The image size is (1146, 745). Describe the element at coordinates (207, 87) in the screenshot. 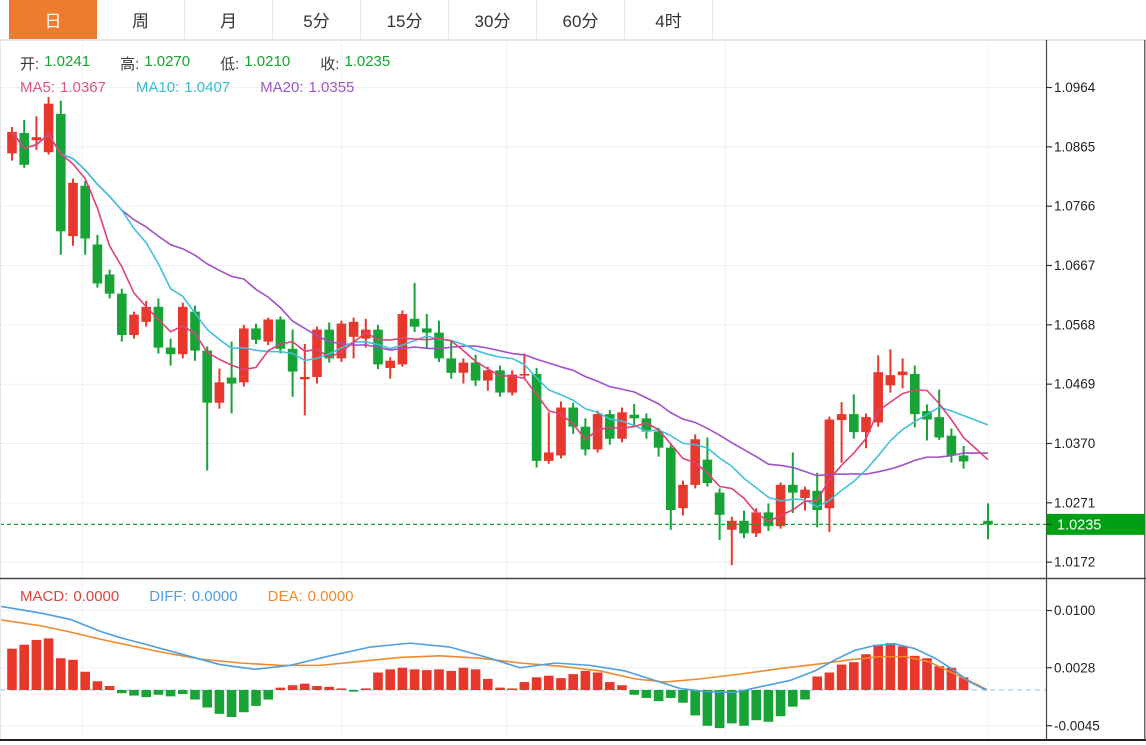

I see `legend-value: 1.0407` at that location.